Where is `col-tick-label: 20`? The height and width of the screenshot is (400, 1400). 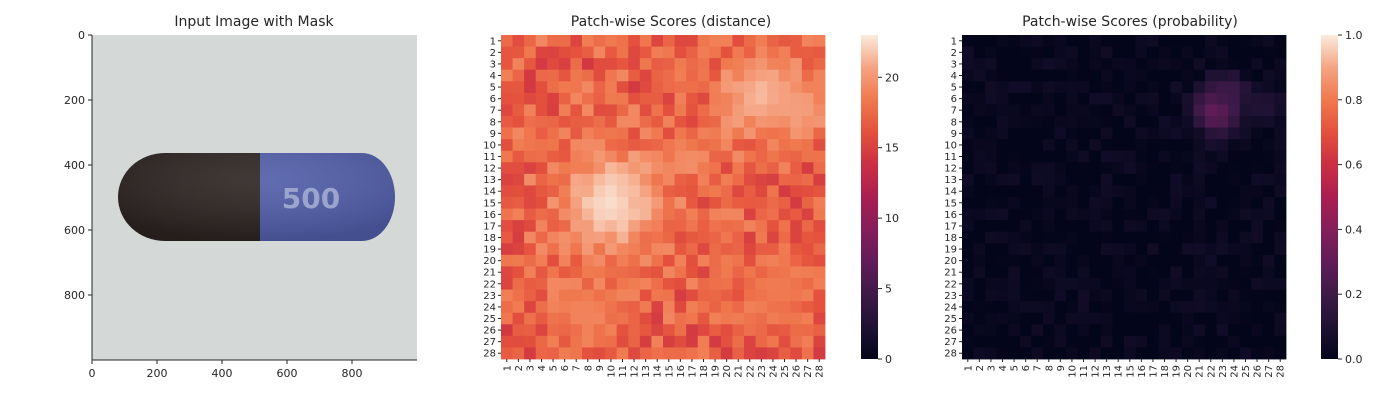 col-tick-label: 20 is located at coordinates (1188, 371).